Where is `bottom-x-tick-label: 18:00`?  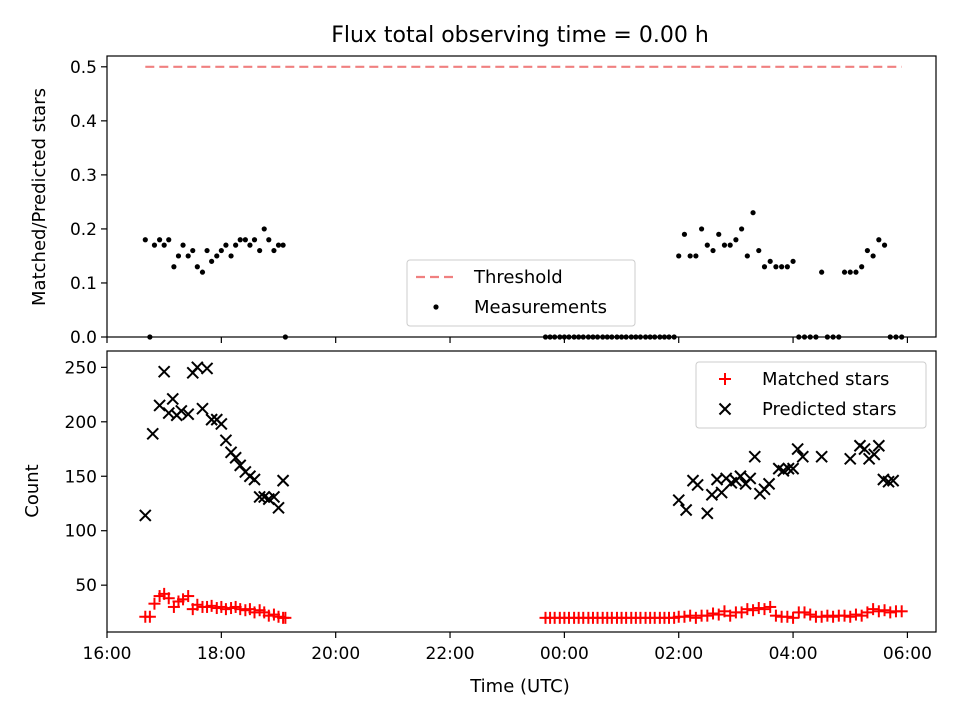 bottom-x-tick-label: 18:00 is located at coordinates (221, 654).